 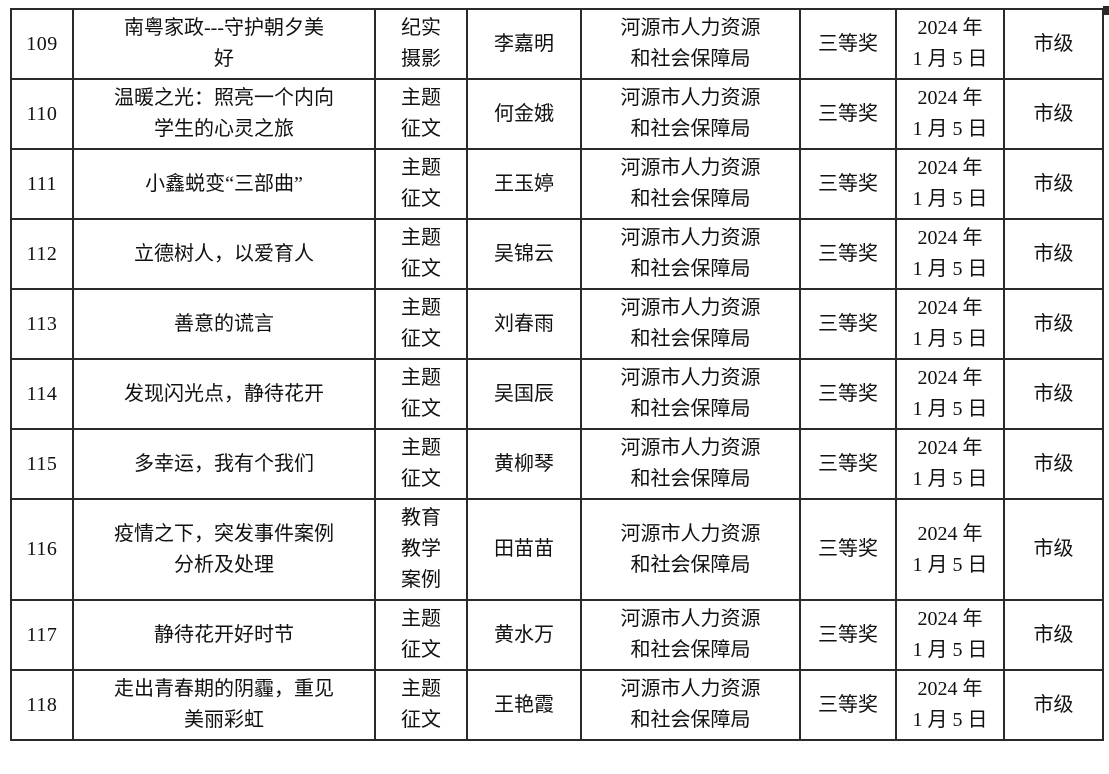 I want to click on cell-author: 吴锦云, so click(x=524, y=254).